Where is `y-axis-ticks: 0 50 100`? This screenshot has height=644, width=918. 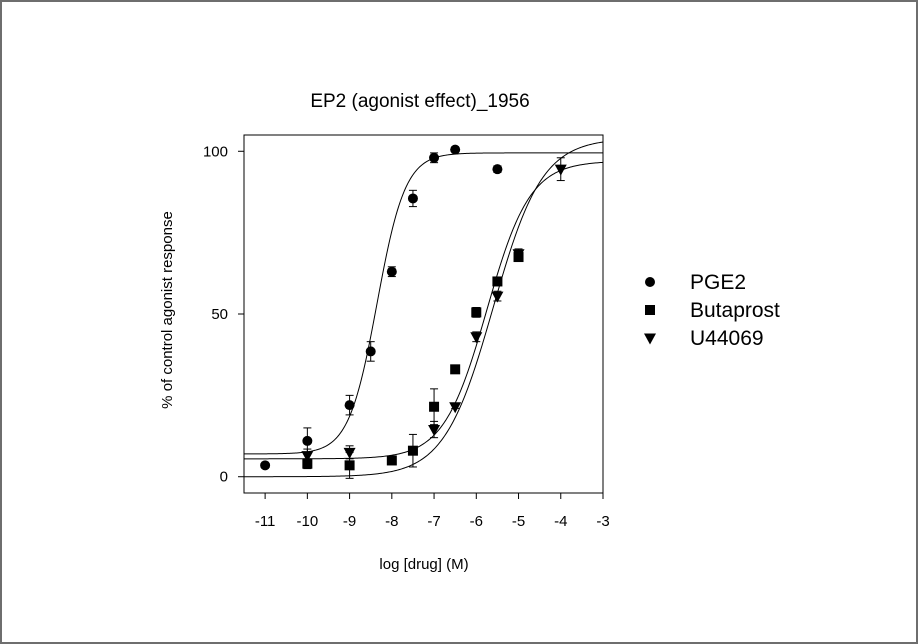
y-axis-ticks: 0 50 100 is located at coordinates (223, 314).